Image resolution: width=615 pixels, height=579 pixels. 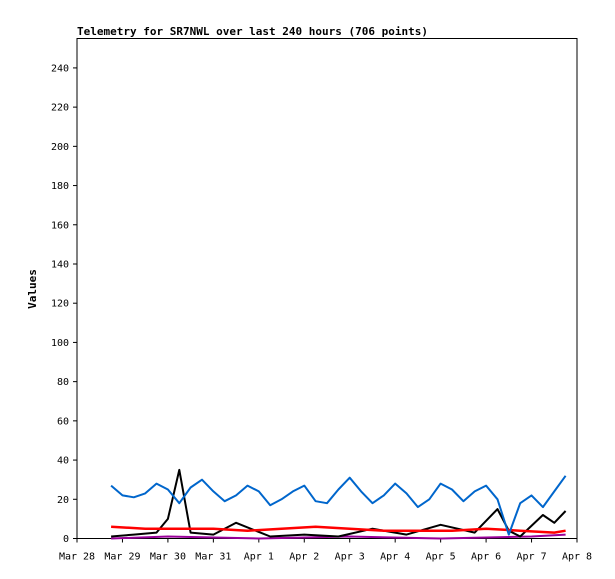 What do you see at coordinates (60, 186) in the screenshot?
I see `y-tick-label: 180` at bounding box center [60, 186].